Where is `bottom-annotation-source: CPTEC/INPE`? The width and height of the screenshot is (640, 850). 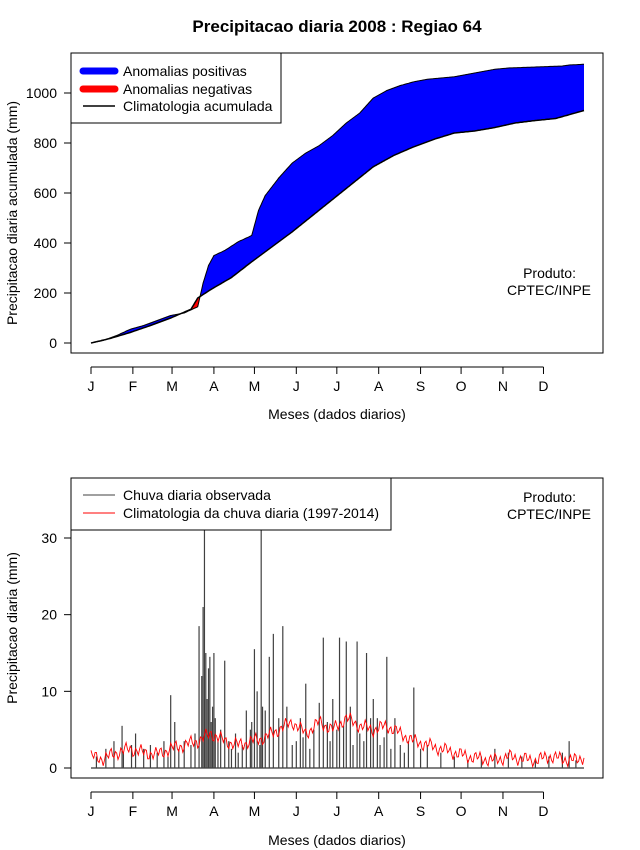 bottom-annotation-source: CPTEC/INPE is located at coordinates (549, 514).